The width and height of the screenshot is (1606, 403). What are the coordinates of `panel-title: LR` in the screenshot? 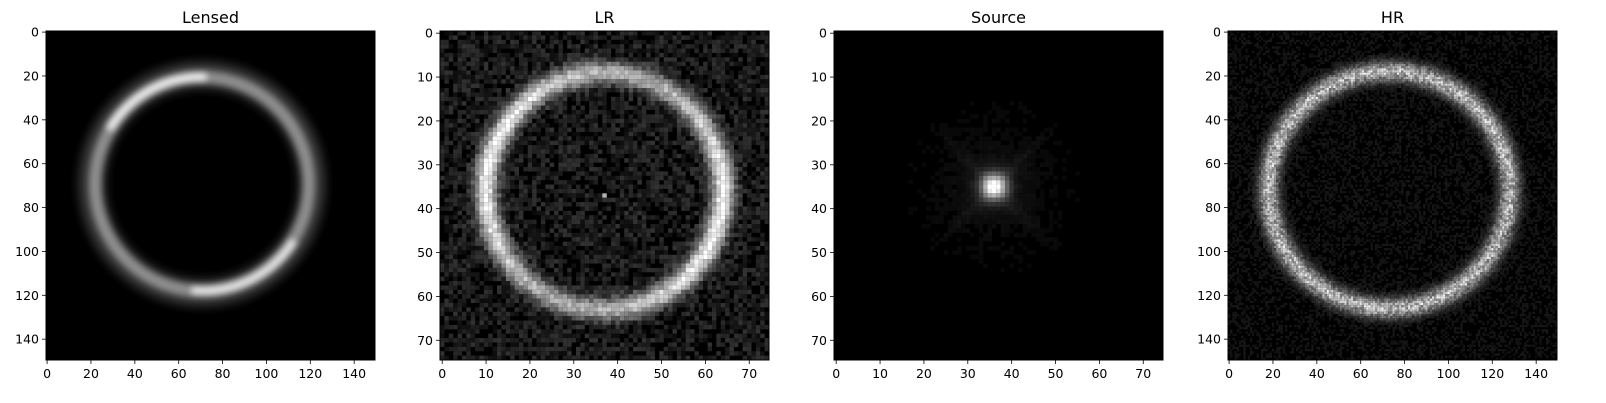 It's located at (604, 17).